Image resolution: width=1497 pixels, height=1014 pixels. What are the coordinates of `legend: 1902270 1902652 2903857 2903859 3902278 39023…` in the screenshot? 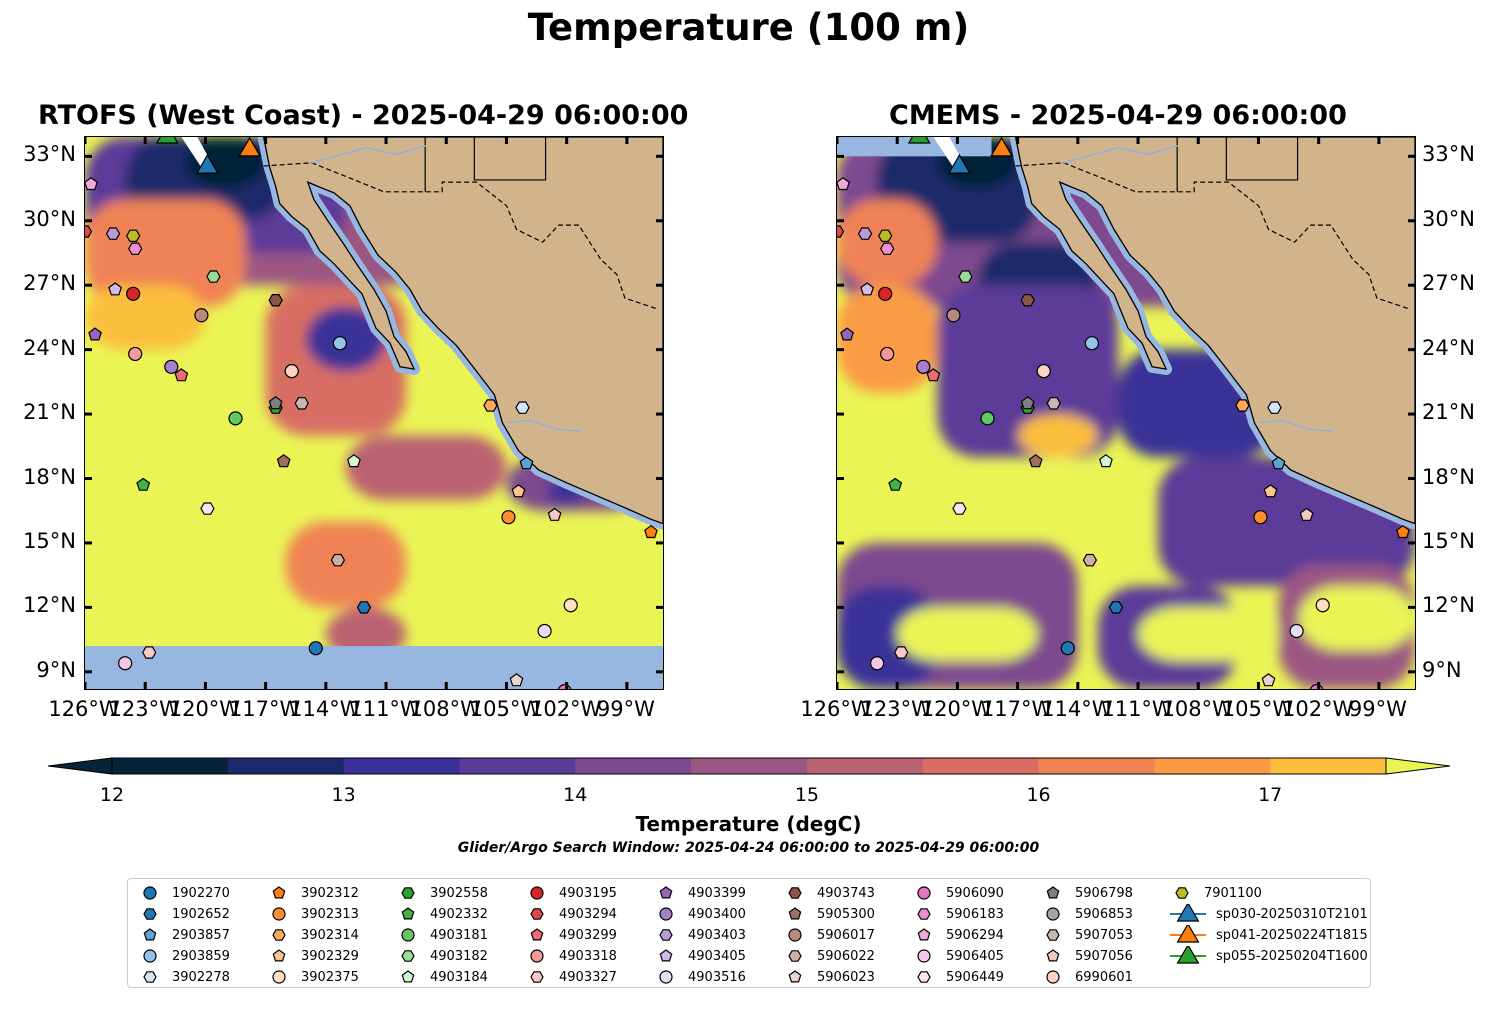 It's located at (749, 933).